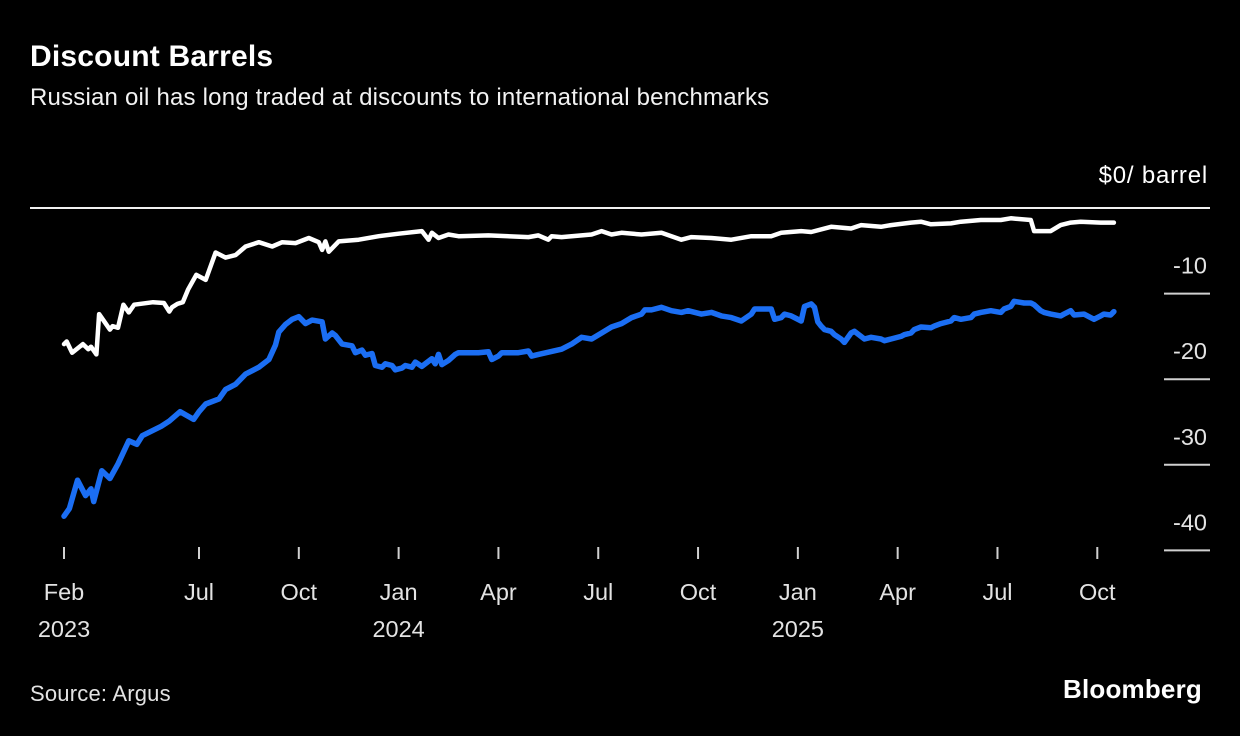 Image resolution: width=1240 pixels, height=736 pixels. I want to click on x-tick-year-label: 2024, so click(398, 629).